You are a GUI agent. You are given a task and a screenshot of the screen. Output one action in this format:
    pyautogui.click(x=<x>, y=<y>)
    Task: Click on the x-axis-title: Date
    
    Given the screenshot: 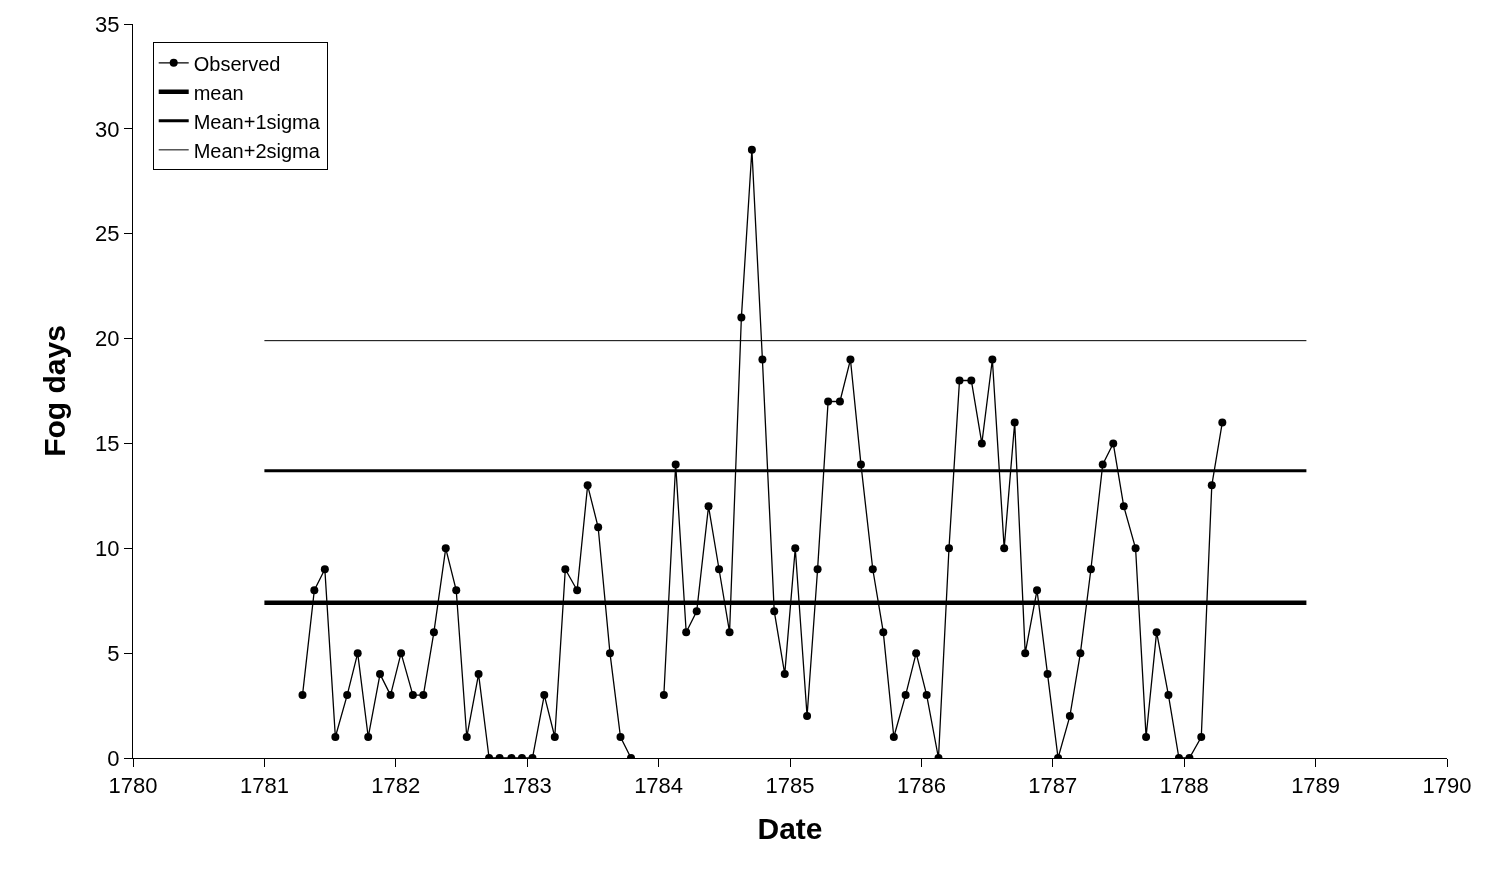 What is the action you would take?
    pyautogui.click(x=790, y=828)
    